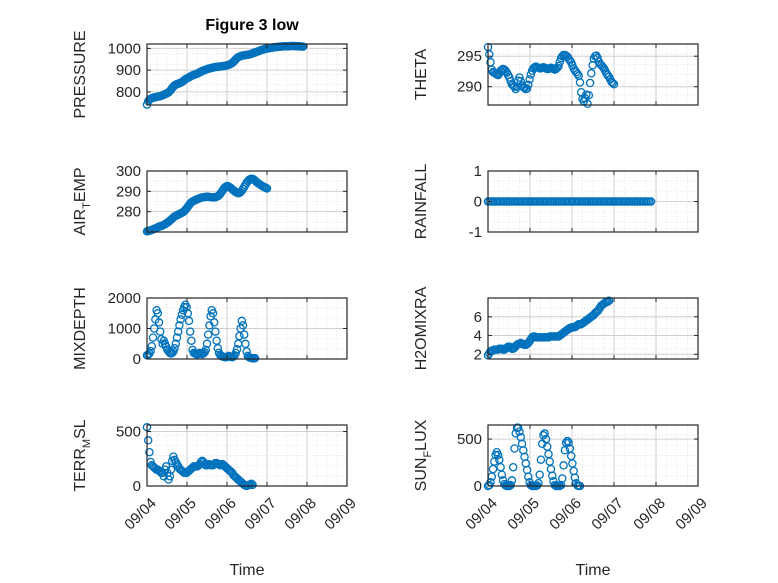 The width and height of the screenshot is (778, 583). Describe the element at coordinates (128, 212) in the screenshot. I see `y-tick-label: 280` at that location.